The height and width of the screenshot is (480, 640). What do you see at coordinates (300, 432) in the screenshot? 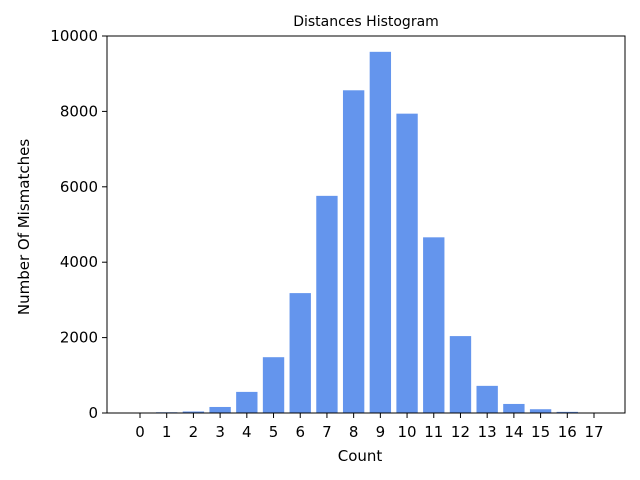
I see `x-tick-label: 6` at bounding box center [300, 432].